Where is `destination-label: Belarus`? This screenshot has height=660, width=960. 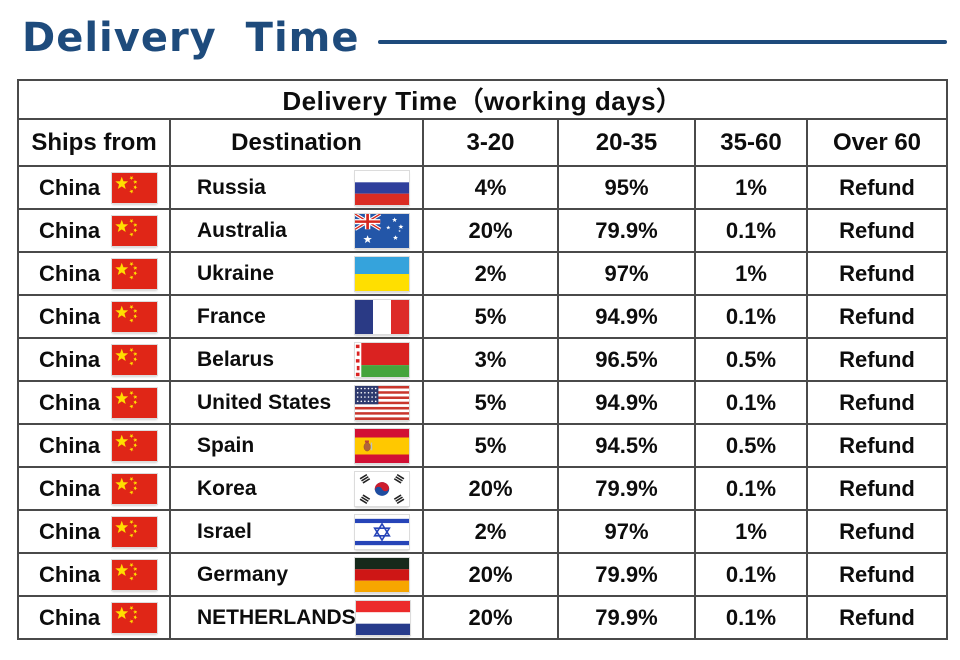 destination-label: Belarus is located at coordinates (236, 359).